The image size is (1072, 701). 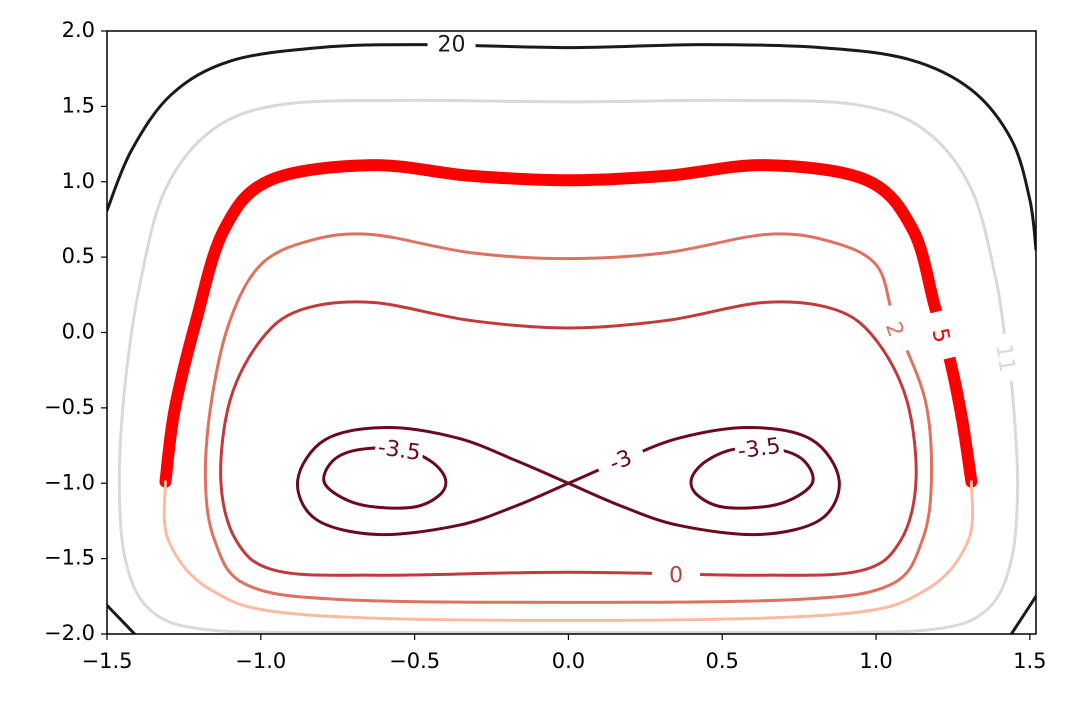 What do you see at coordinates (78, 256) in the screenshot?
I see `y-tick-label: 0.5` at bounding box center [78, 256].